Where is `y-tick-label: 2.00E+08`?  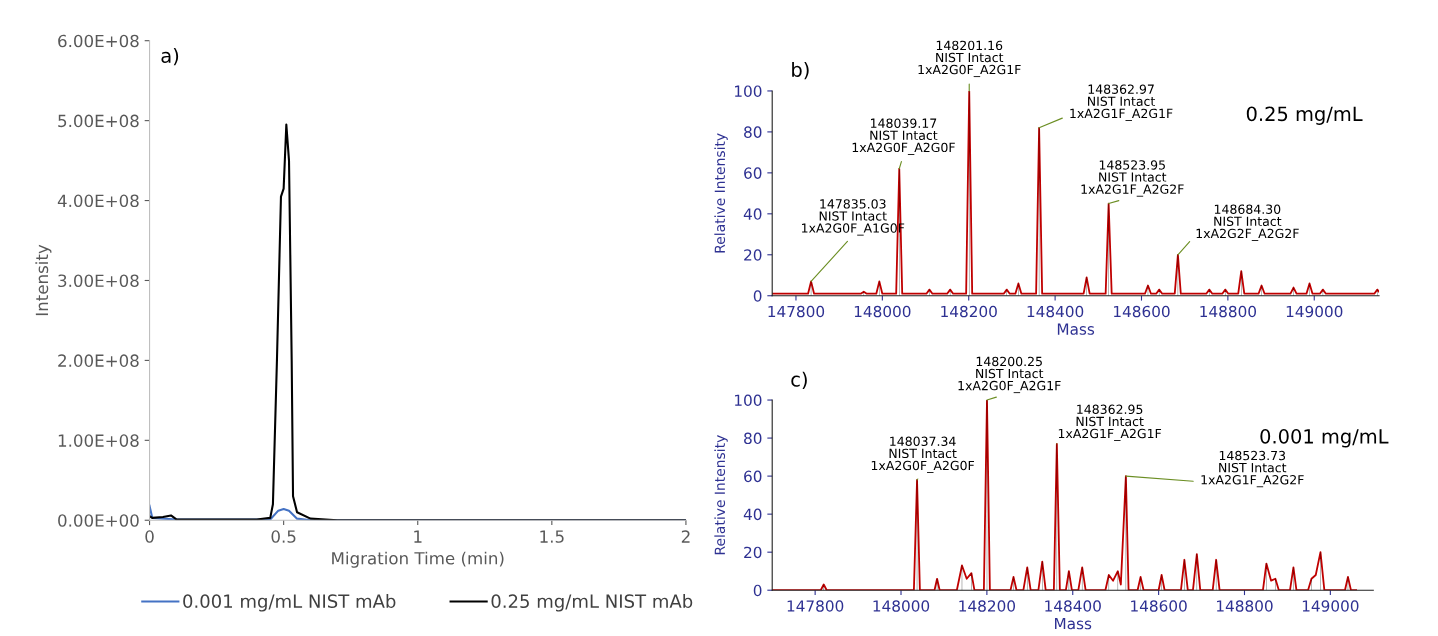 y-tick-label: 2.00E+08 is located at coordinates (98, 360).